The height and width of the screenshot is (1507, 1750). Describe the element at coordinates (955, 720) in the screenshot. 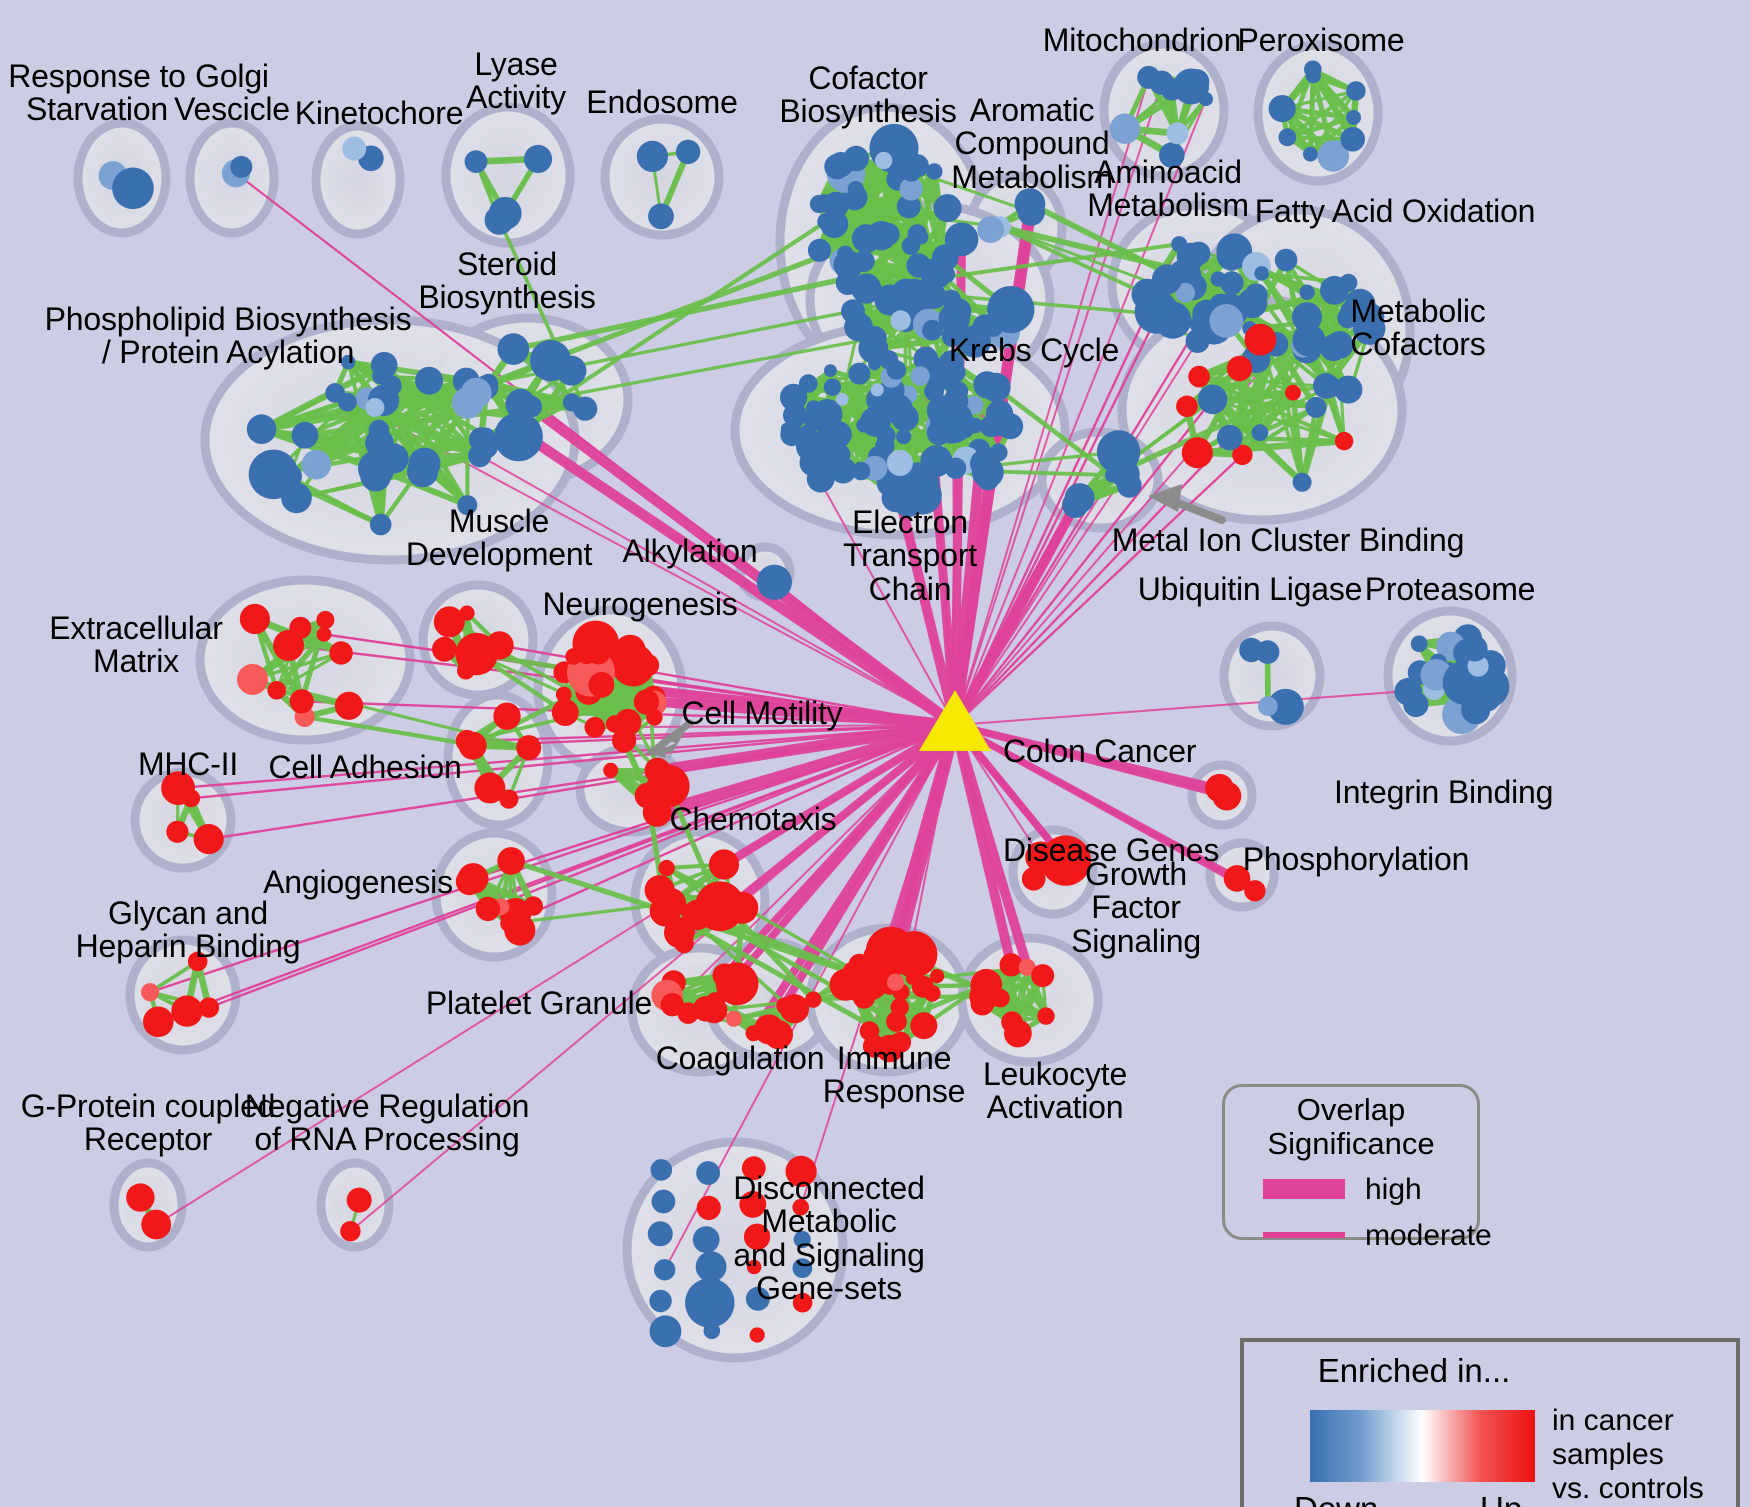

I see `colon-cancer-hub-node` at that location.